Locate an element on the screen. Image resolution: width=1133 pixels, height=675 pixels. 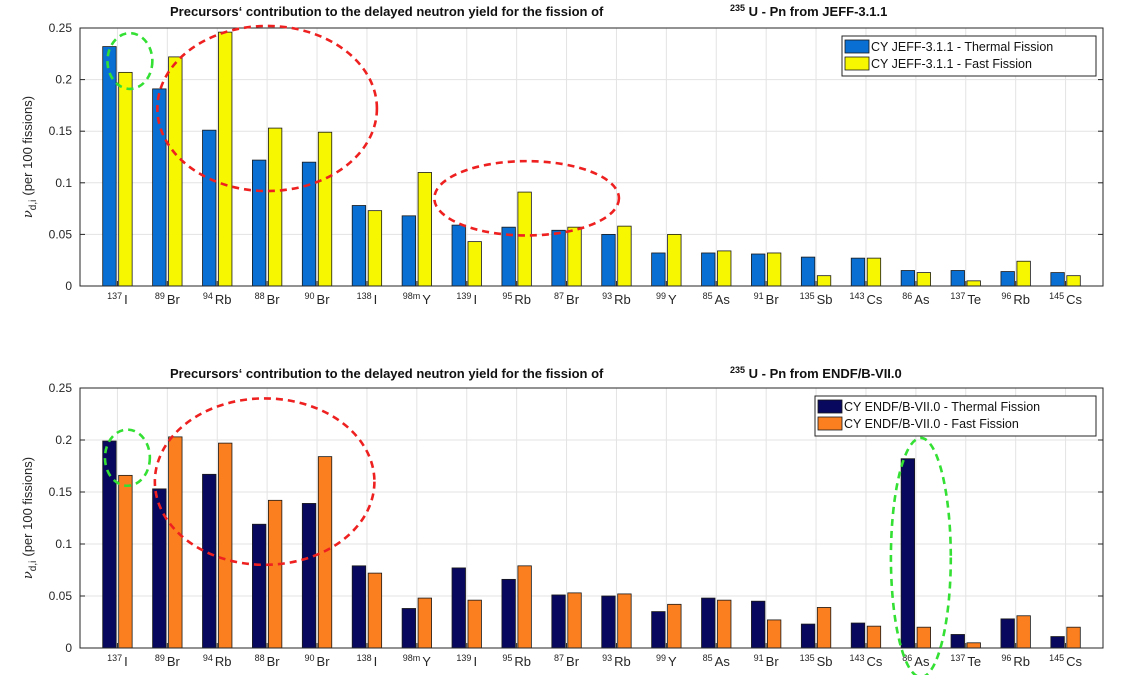
bar-series2-135Sb is located at coordinates (824, 281).